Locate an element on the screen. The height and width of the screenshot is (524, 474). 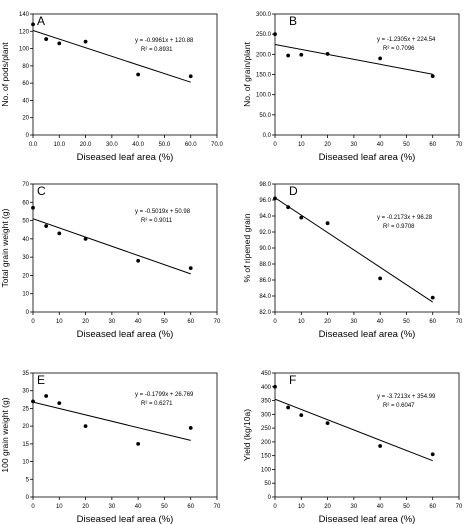
y-tick-label: 400 is located at coordinates (266, 388).